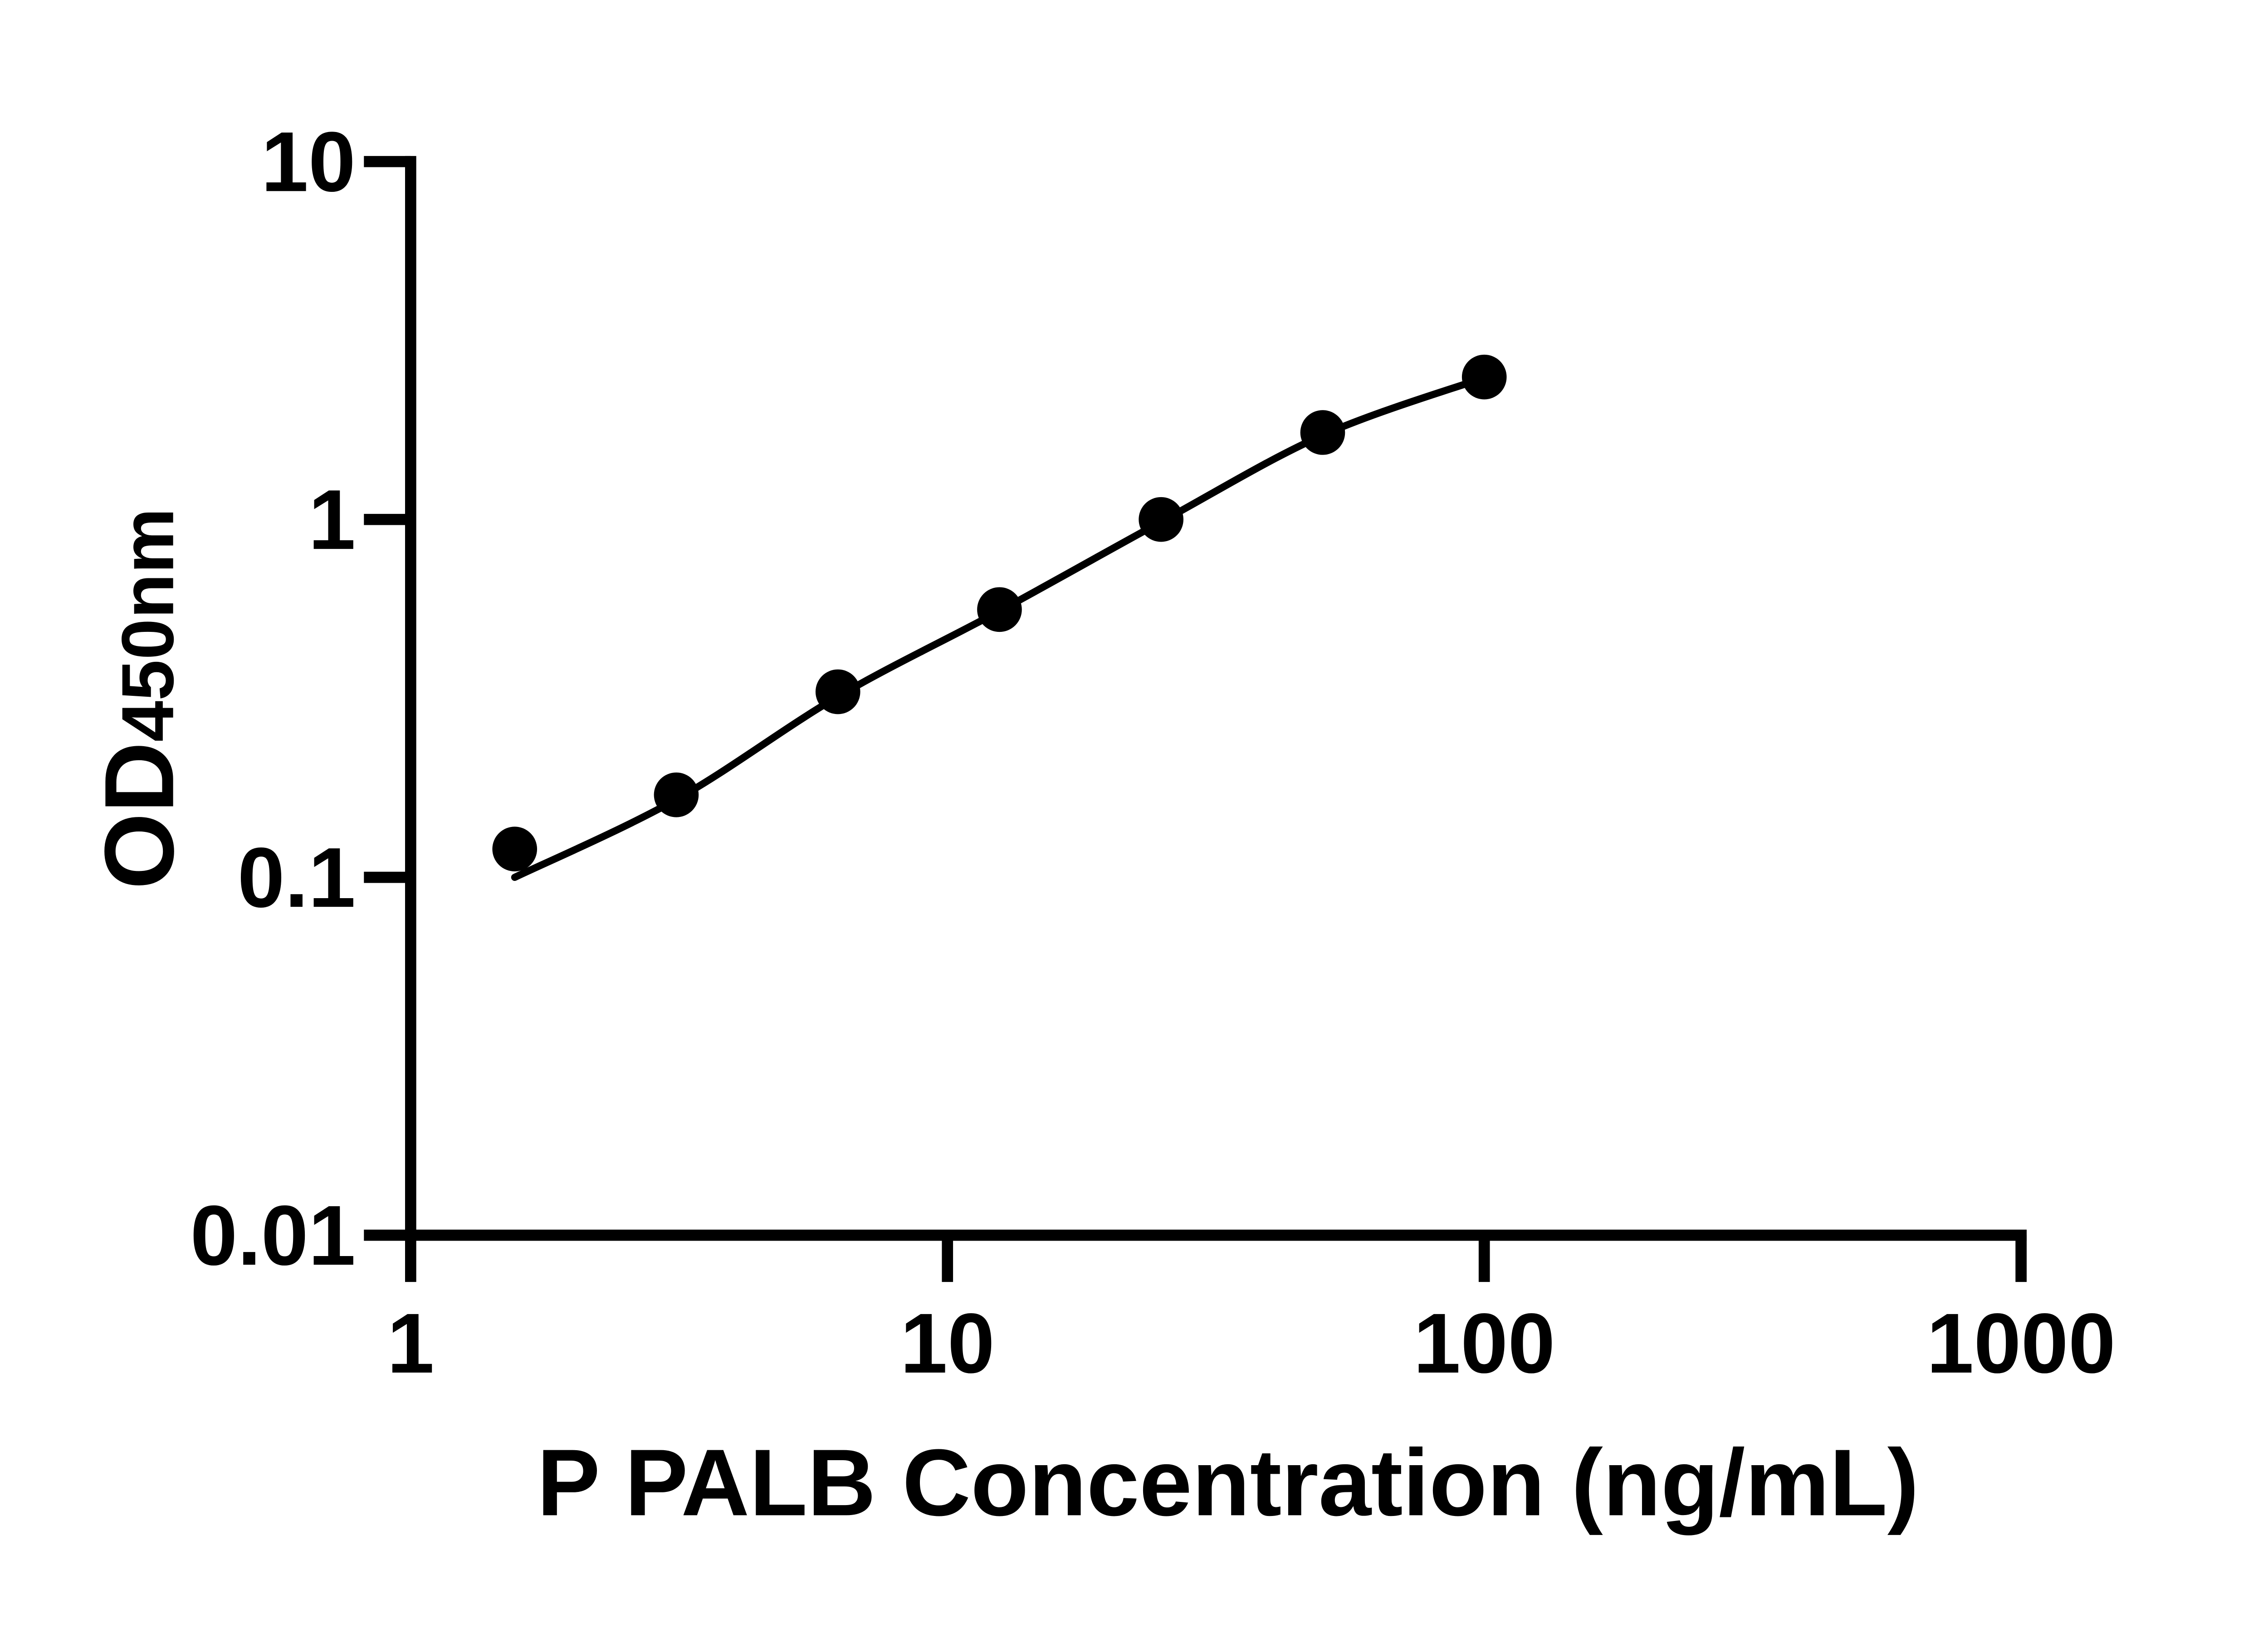  Describe the element at coordinates (309, 161) in the screenshot. I see `y-tick-label: 10` at that location.